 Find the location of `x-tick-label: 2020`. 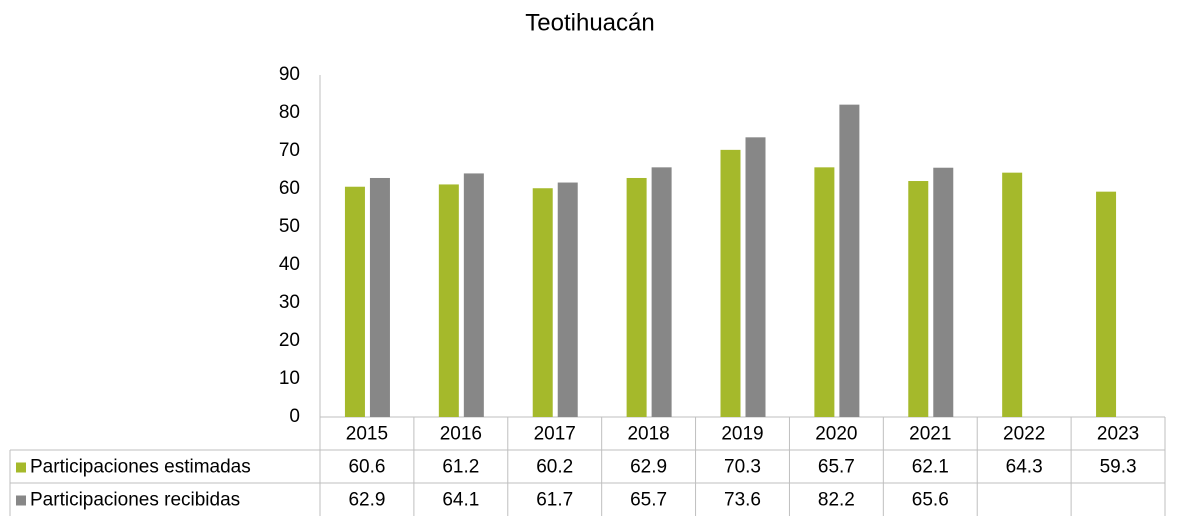

x-tick-label: 2020 is located at coordinates (836, 434).